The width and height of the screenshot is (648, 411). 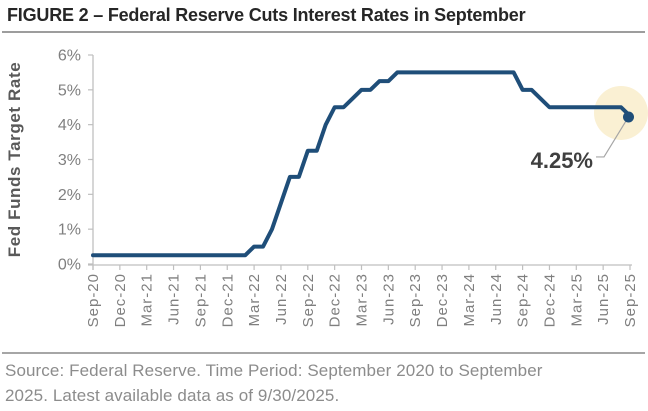 I want to click on x-tick-label: Sep-24, so click(x=523, y=300).